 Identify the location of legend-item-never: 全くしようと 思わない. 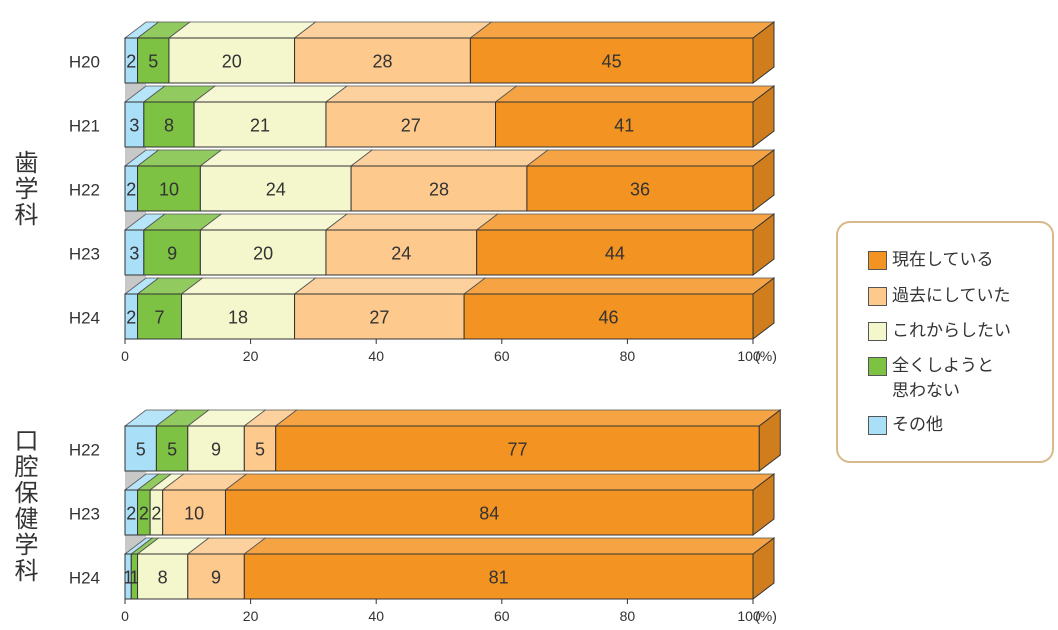
(955, 379).